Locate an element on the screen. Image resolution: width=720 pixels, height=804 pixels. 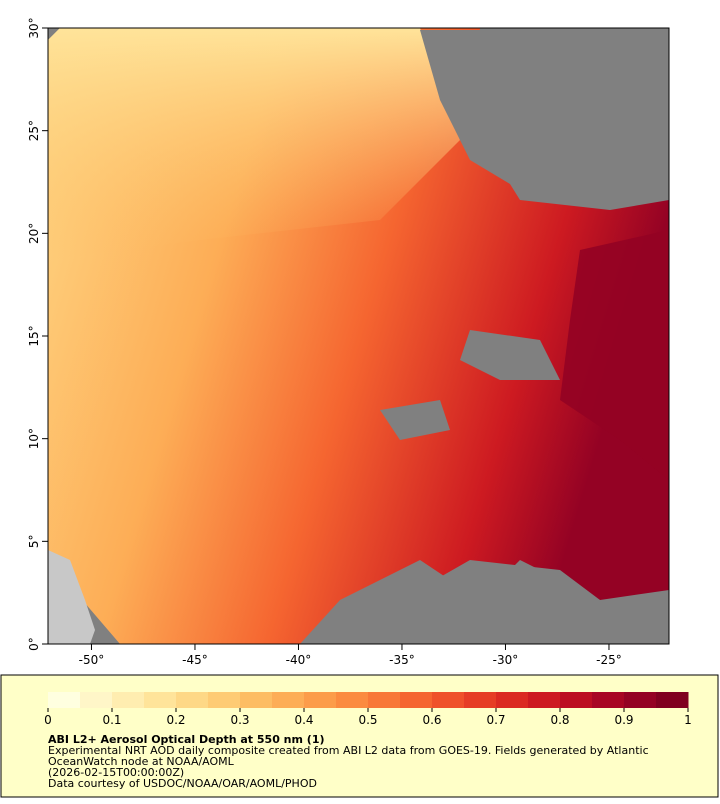
x-tick-label: -50° is located at coordinates (92, 660).